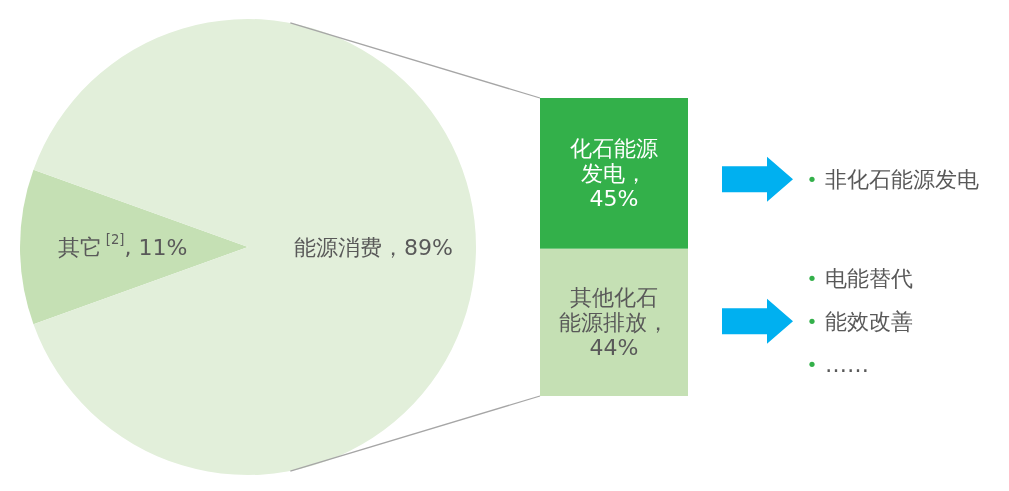 The width and height of the screenshot is (1009, 491). Describe the element at coordinates (373, 247) in the screenshot. I see `slice-label: 能源消费，89%` at that location.